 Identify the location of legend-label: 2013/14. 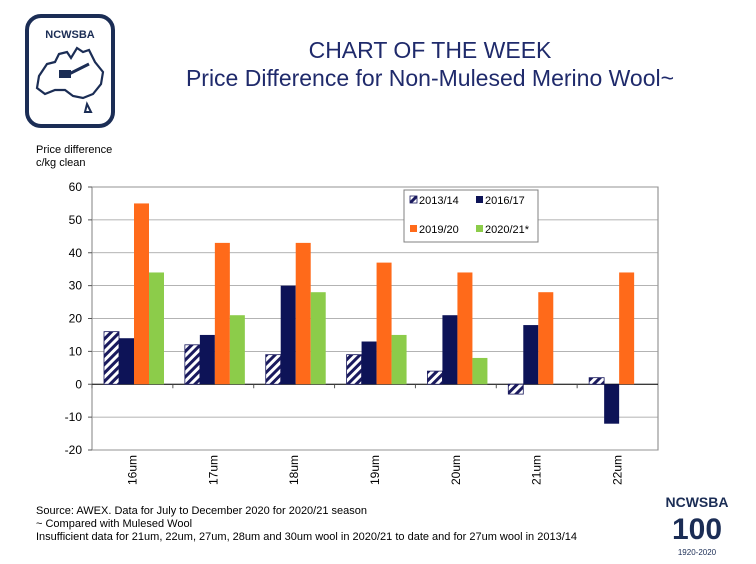
(439, 201).